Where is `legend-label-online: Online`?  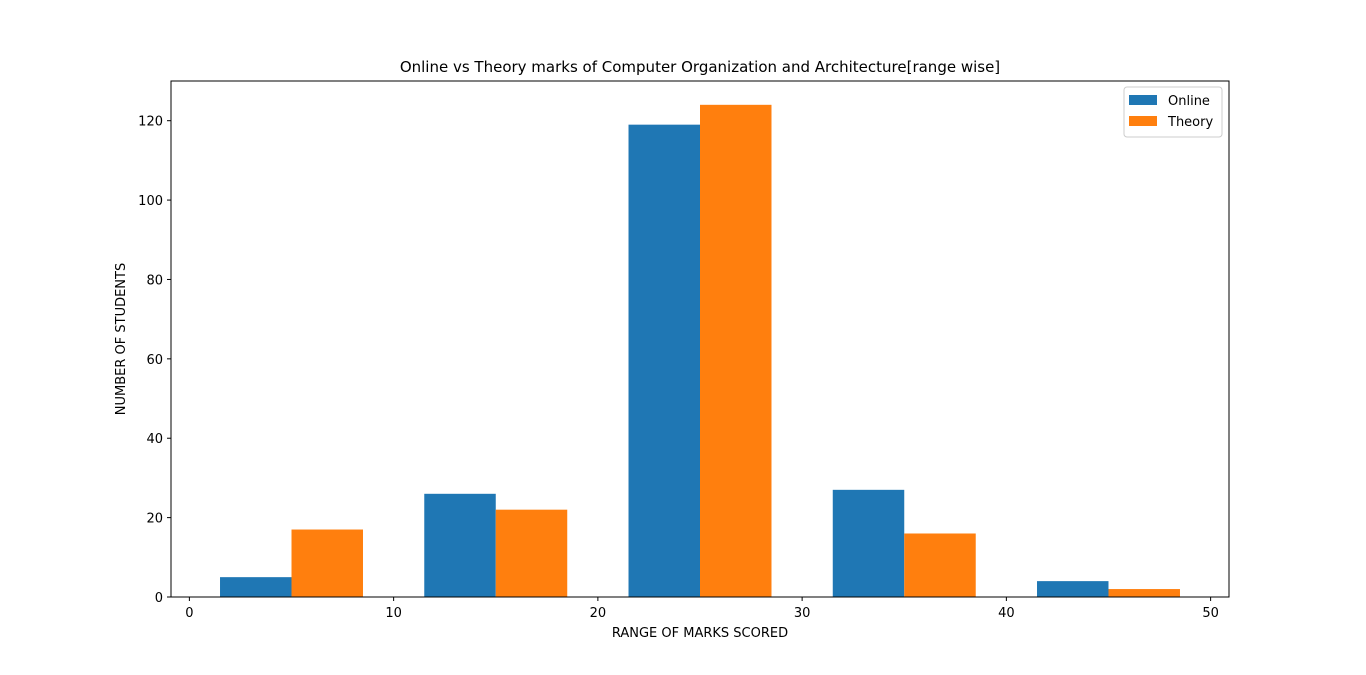
legend-label-online: Online is located at coordinates (1189, 101).